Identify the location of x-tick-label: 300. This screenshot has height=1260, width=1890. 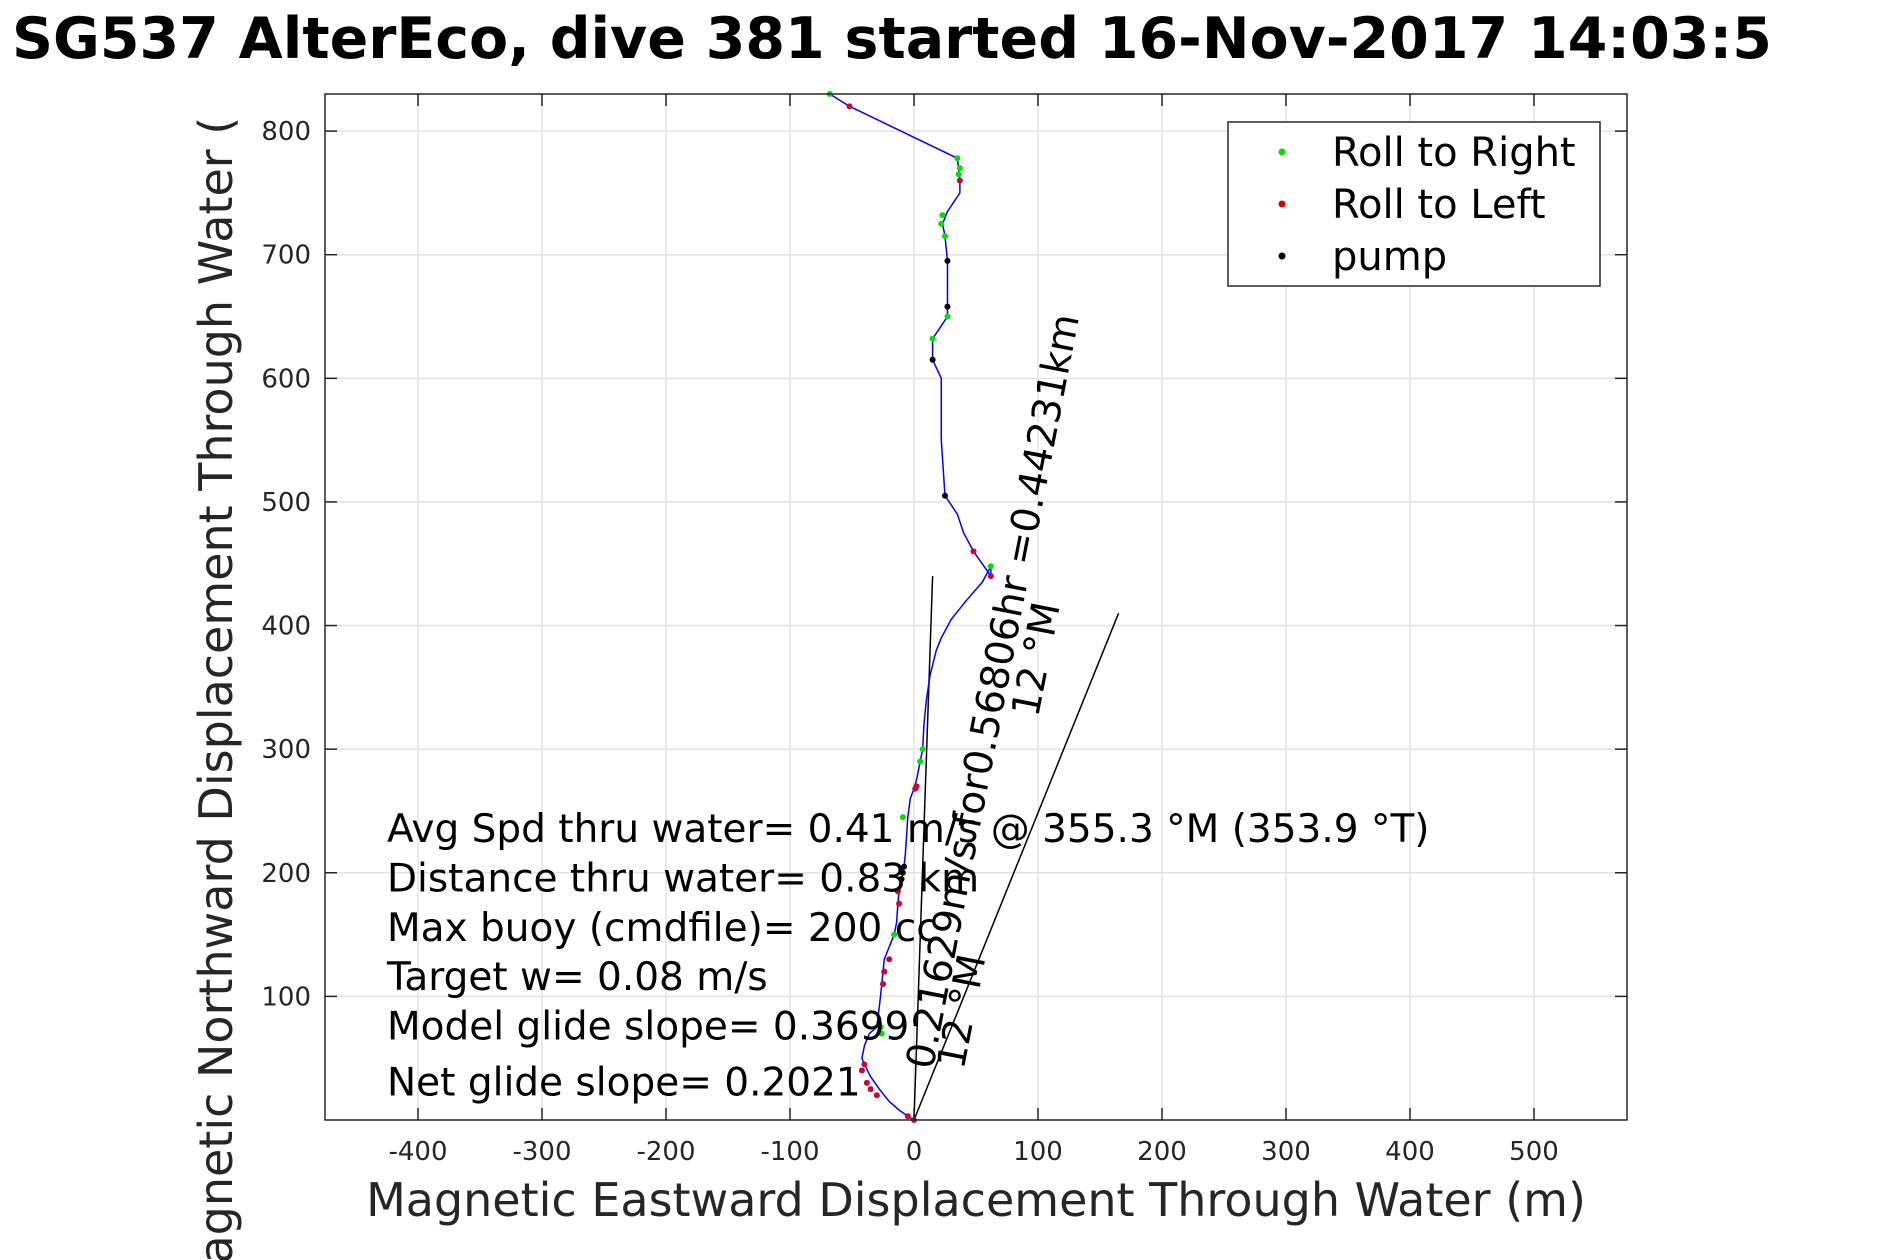
(1286, 1152).